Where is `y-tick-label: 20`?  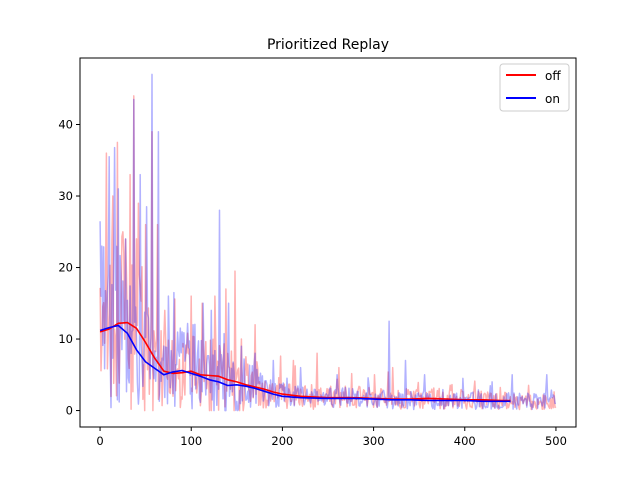
y-tick-label: 20 is located at coordinates (65, 268).